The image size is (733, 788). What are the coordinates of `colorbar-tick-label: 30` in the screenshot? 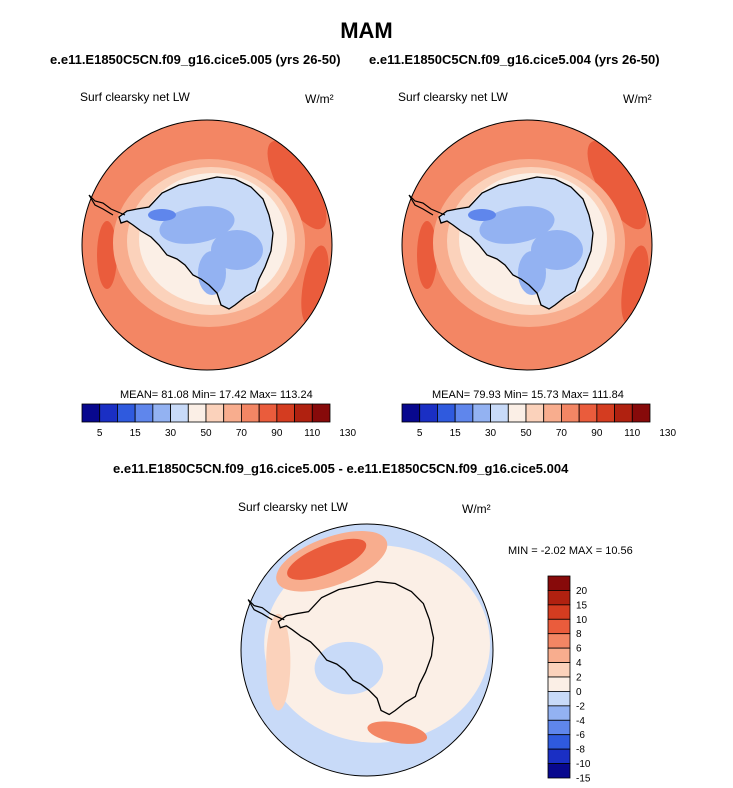 It's located at (491, 433).